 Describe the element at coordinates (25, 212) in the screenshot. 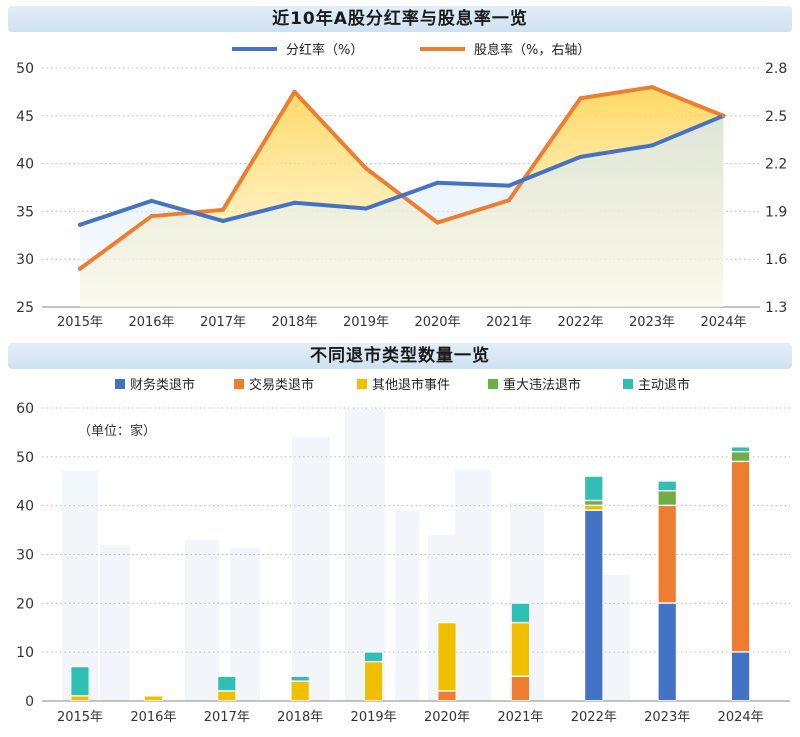

I see `y-tick-label: 35` at that location.